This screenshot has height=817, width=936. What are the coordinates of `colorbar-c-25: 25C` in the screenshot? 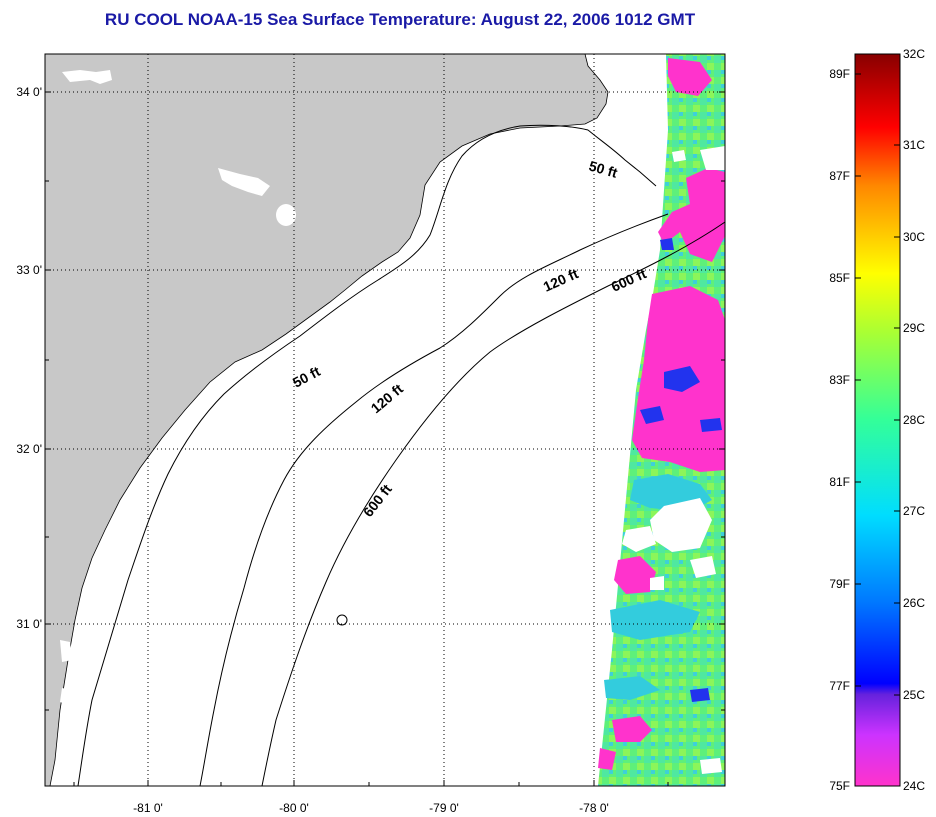 It's located at (914, 695).